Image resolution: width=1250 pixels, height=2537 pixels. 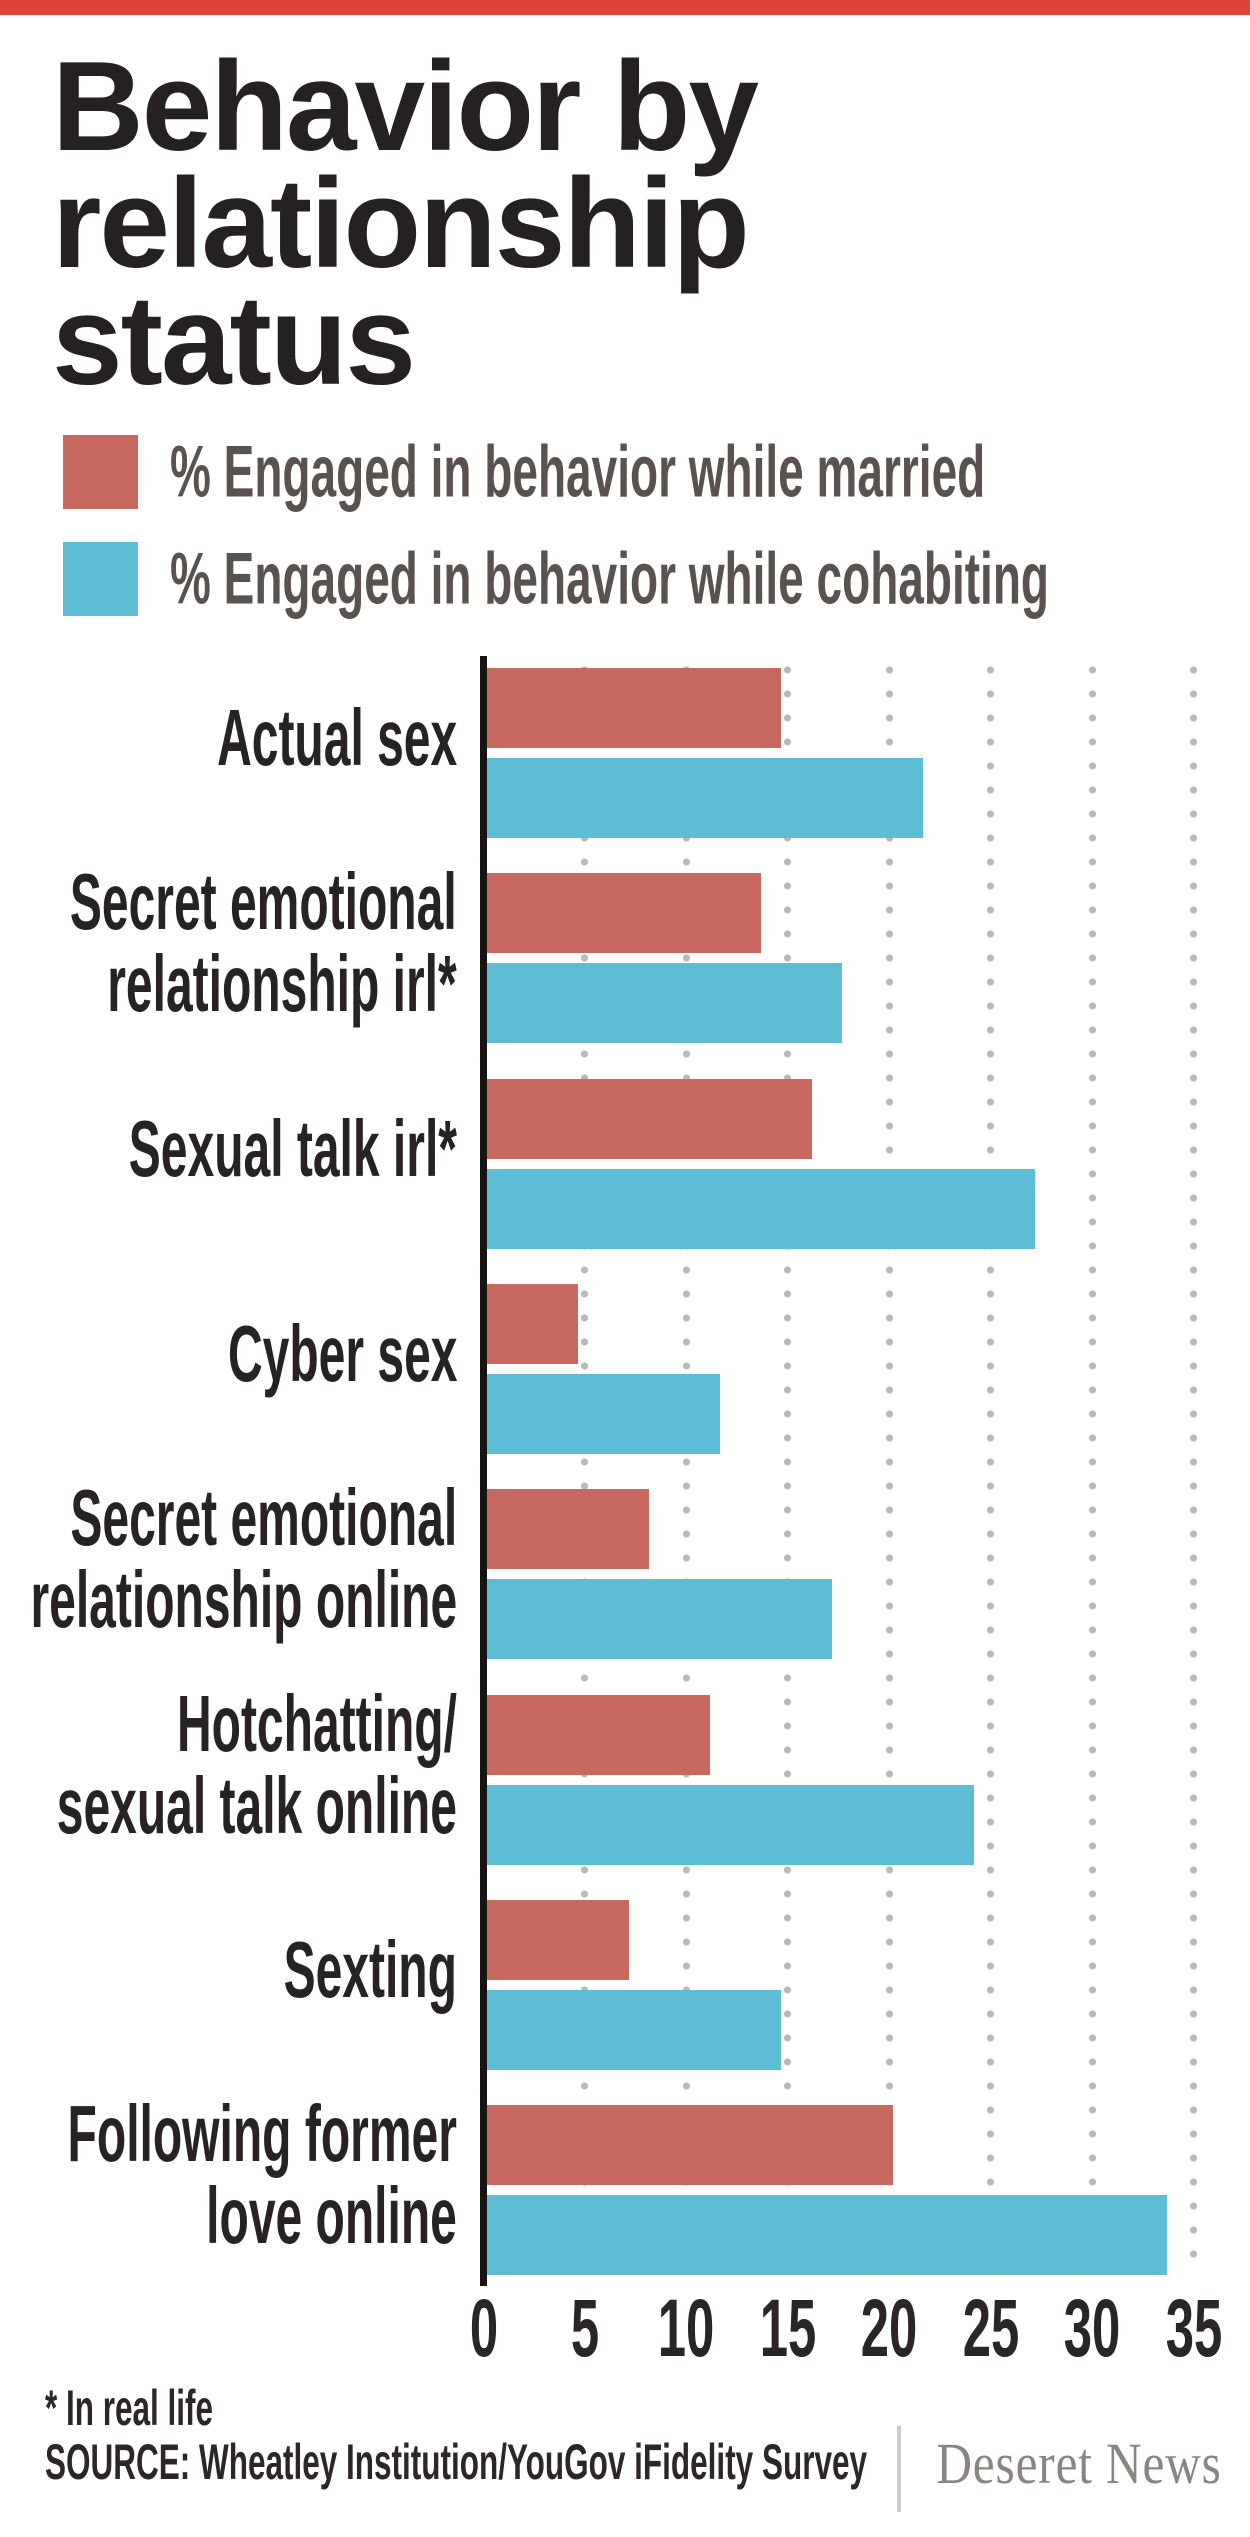 I want to click on category-label-line: Cyber sex, so click(x=342, y=1353).